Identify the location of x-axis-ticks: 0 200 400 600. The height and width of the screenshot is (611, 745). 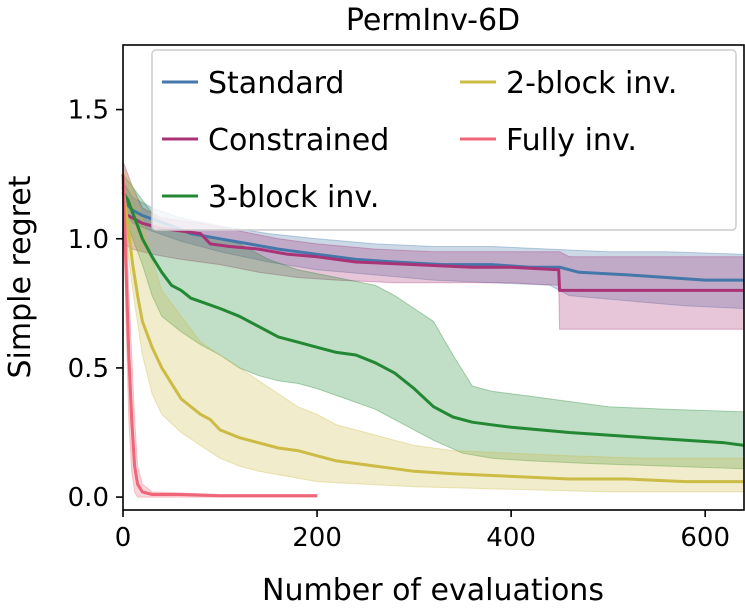
(422, 531).